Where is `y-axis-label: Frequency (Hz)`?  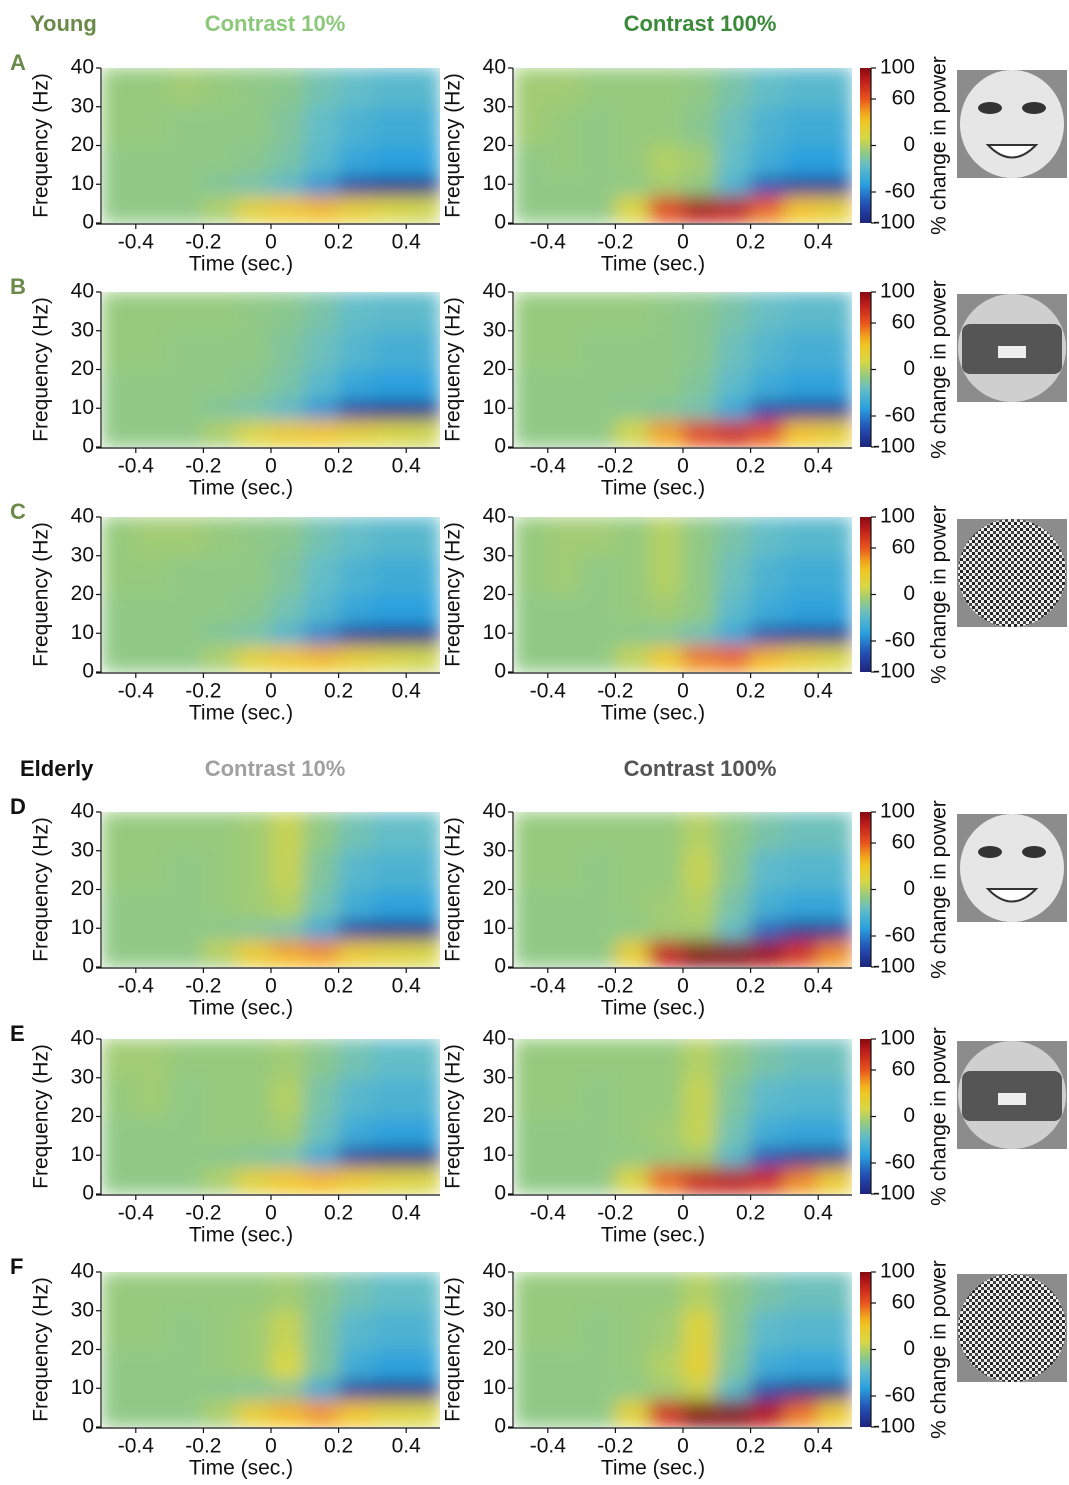 y-axis-label: Frequency (Hz) is located at coordinates (453, 1349).